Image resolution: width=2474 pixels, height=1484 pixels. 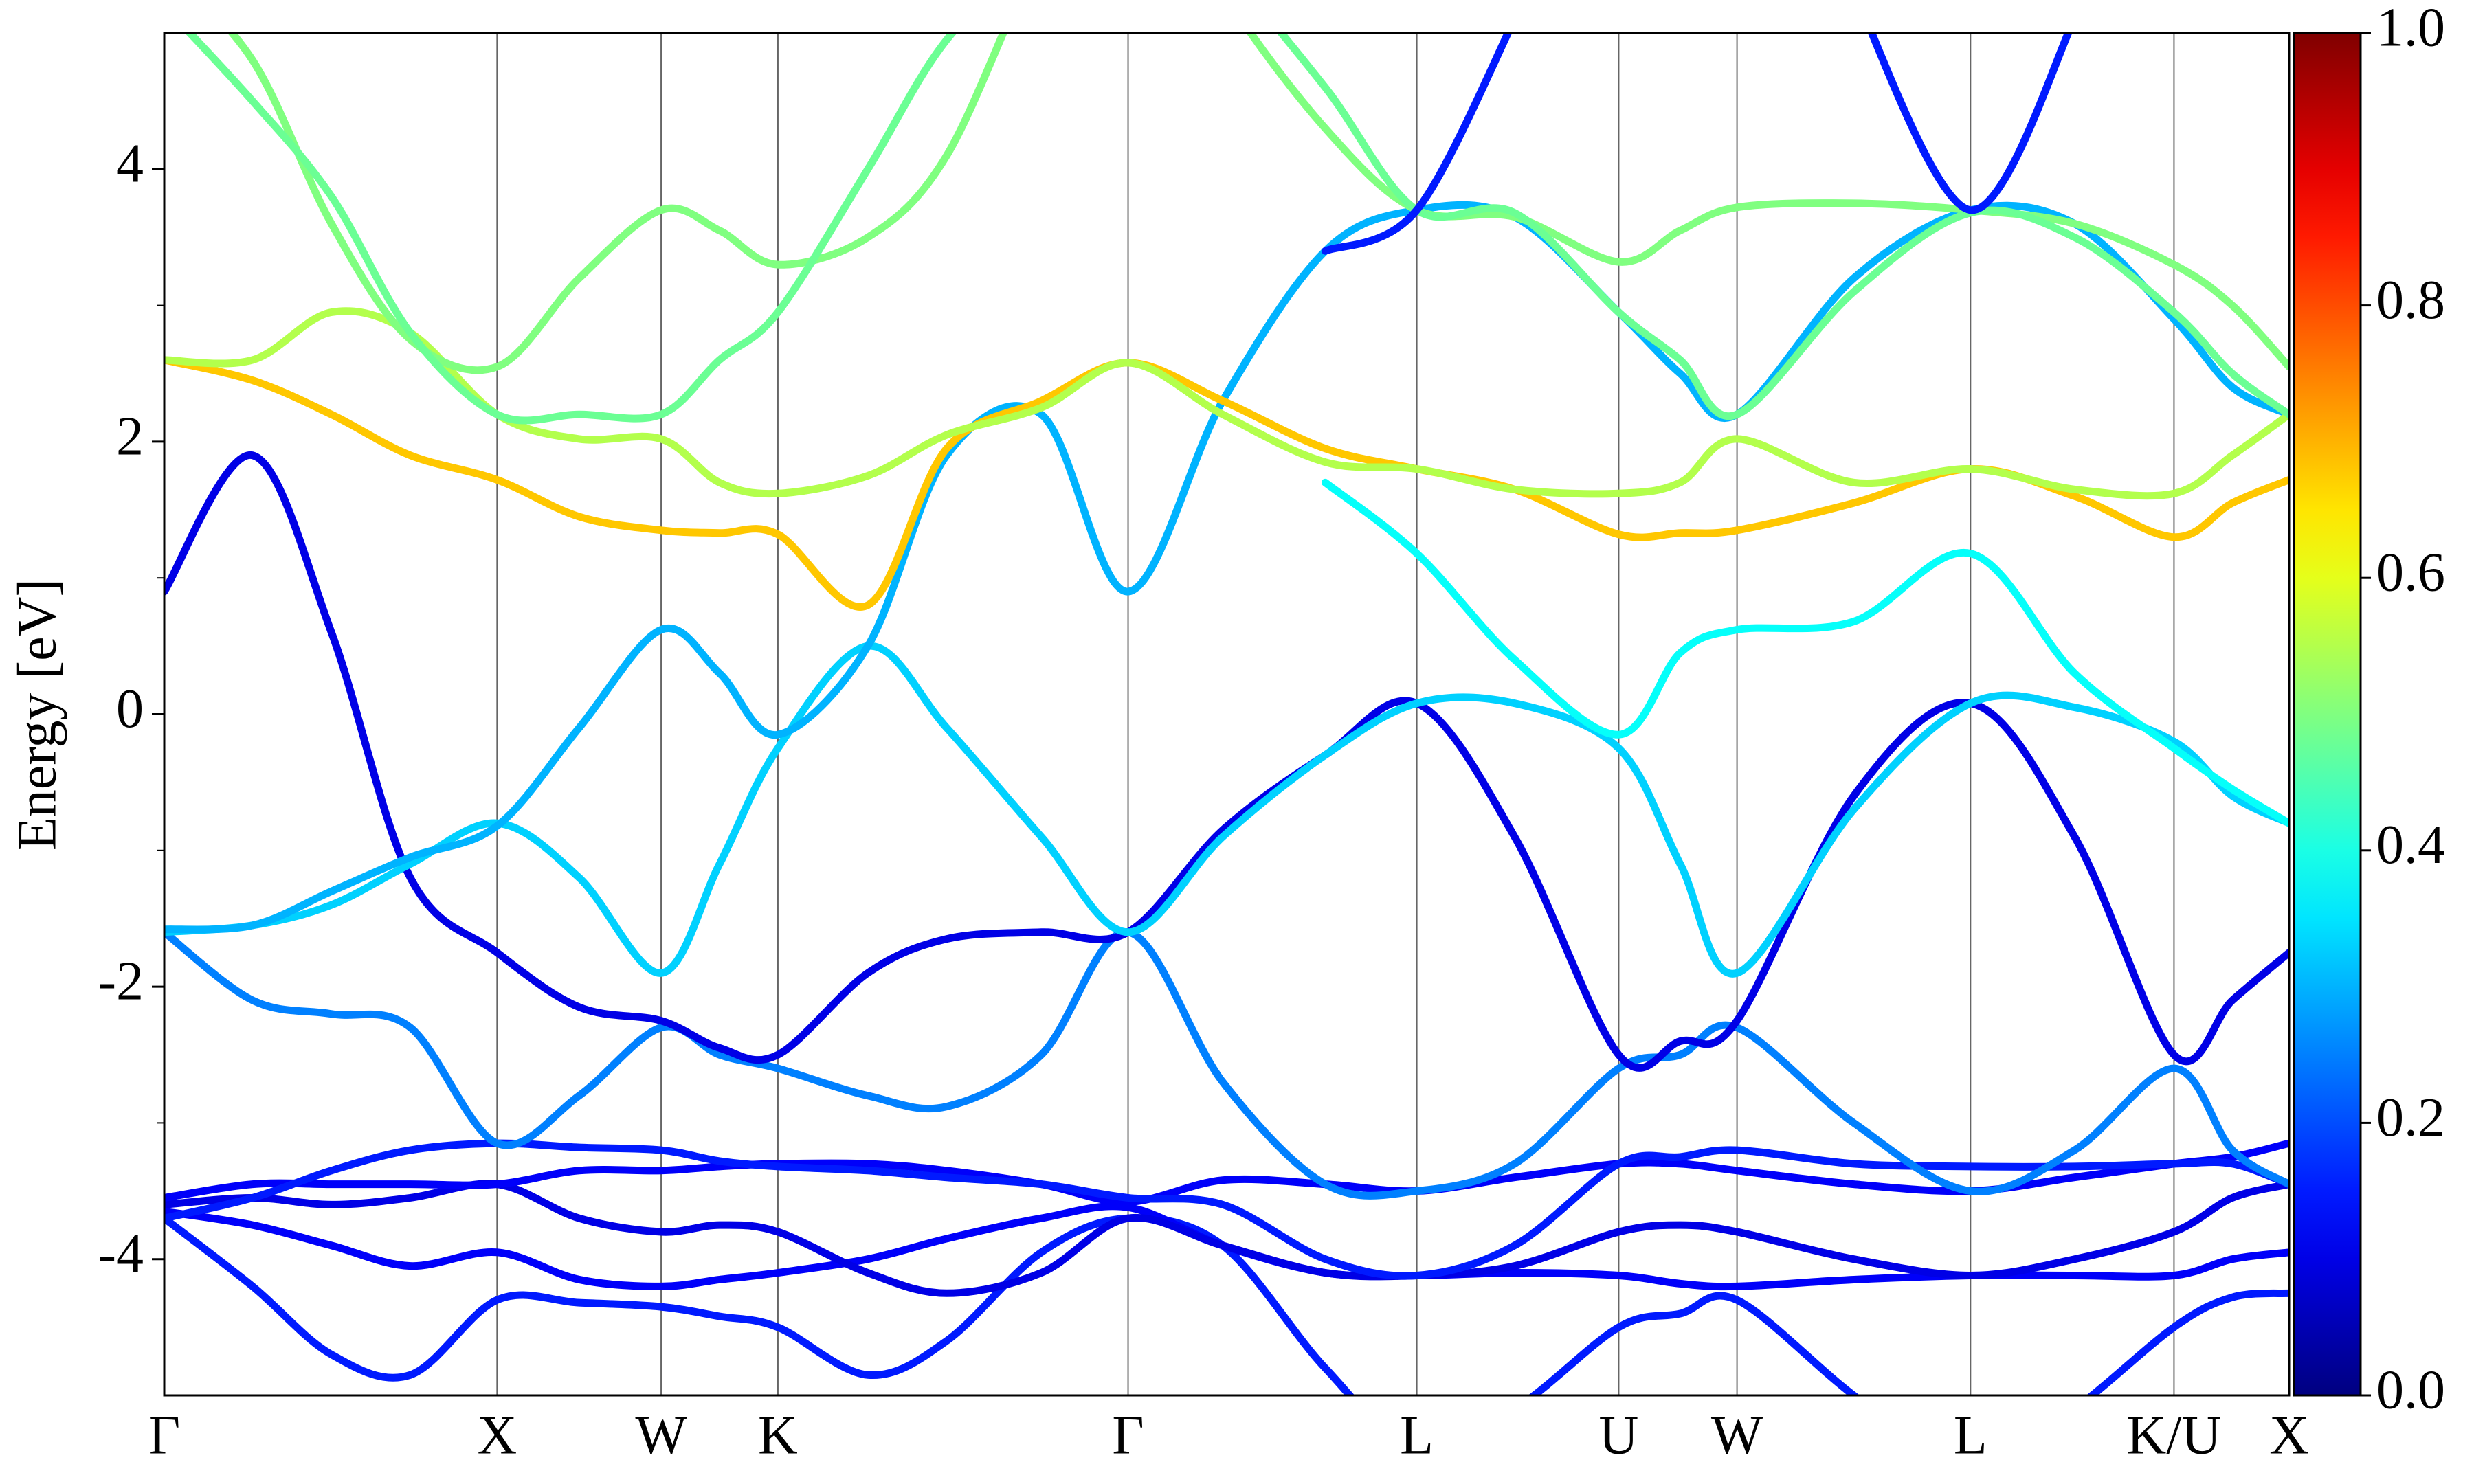 I want to click on colorbar-tick-label: 0.8, so click(x=2410, y=300).